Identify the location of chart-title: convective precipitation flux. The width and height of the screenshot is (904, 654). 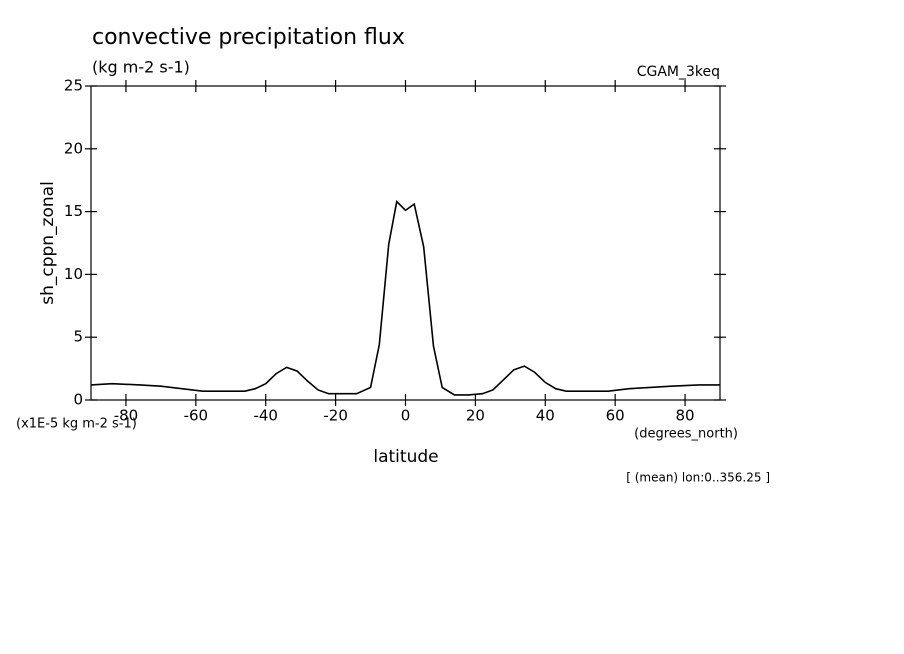
(248, 37).